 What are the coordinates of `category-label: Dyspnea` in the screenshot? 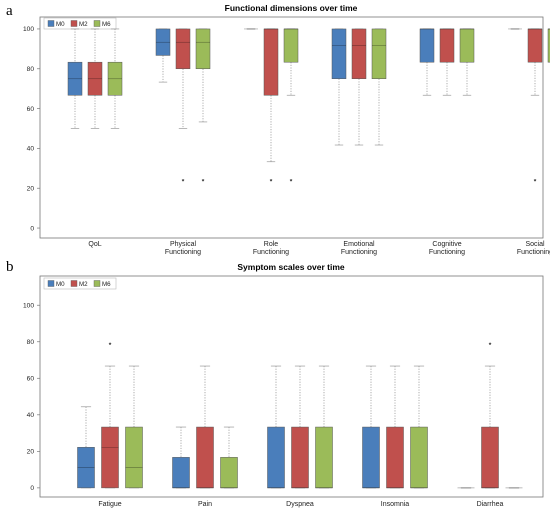 It's located at (300, 504).